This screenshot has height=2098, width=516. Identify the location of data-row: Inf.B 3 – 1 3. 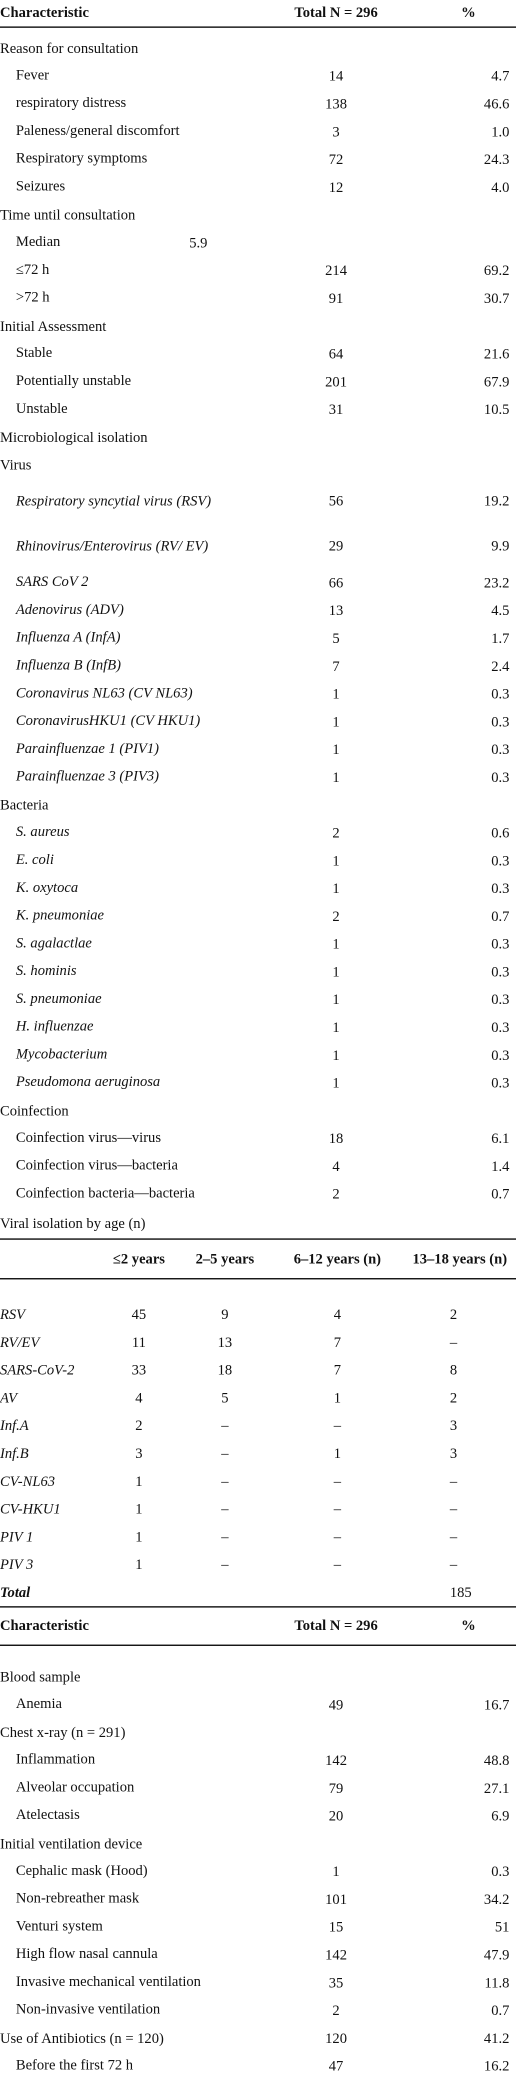
(258, 1454).